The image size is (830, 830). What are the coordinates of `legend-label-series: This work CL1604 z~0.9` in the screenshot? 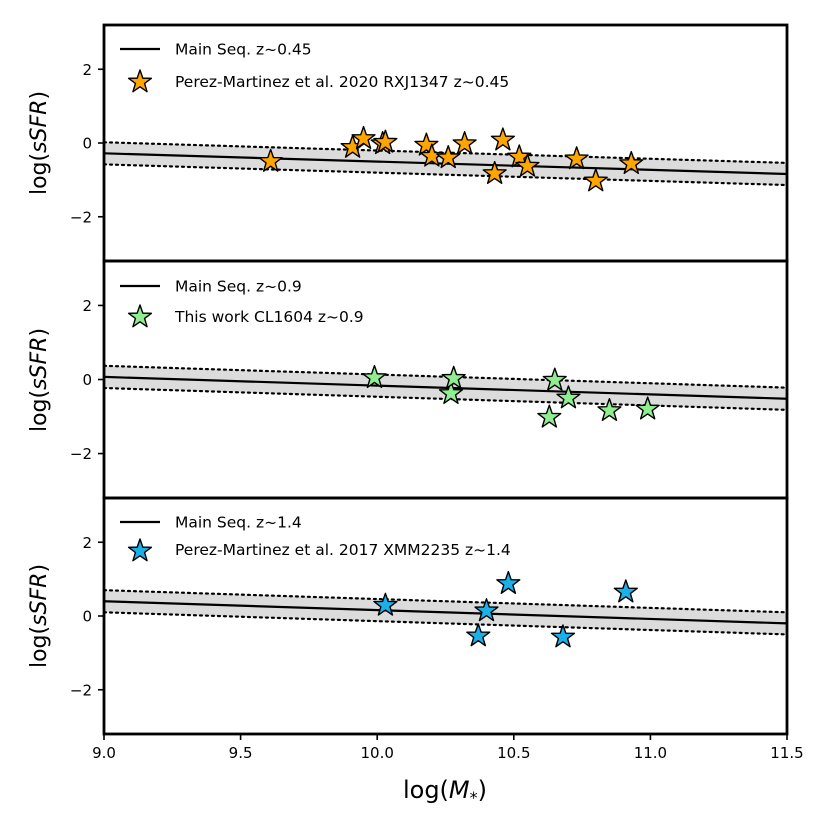 It's located at (269, 317).